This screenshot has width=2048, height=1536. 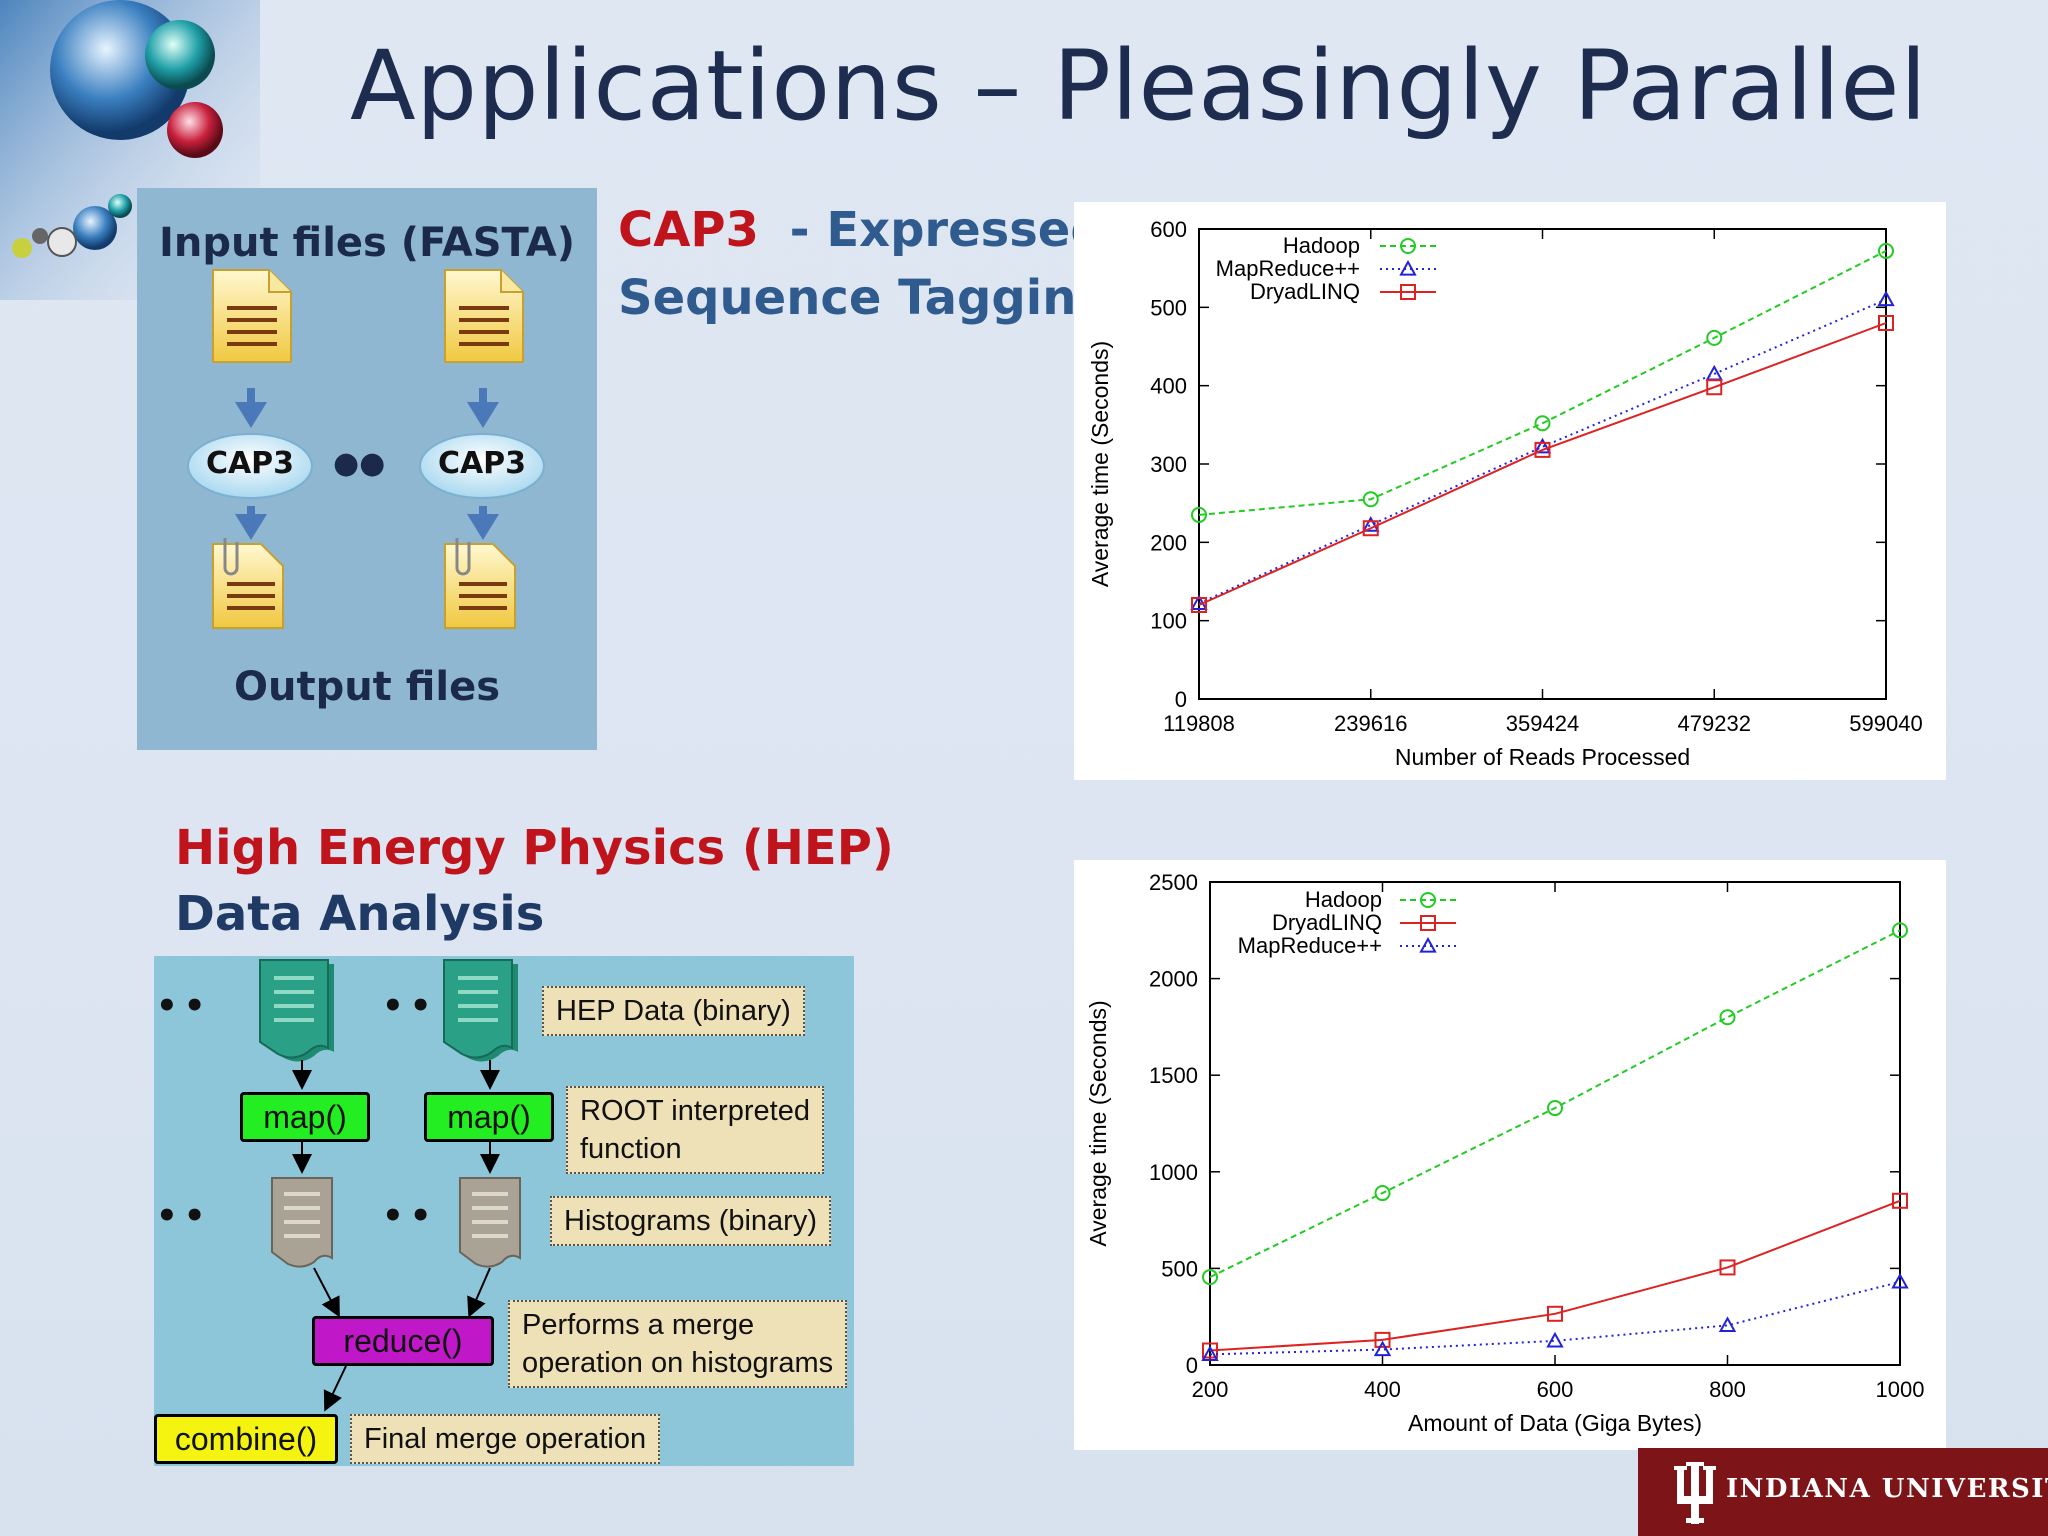 I want to click on y-tick-label: 600, so click(x=1168, y=229).